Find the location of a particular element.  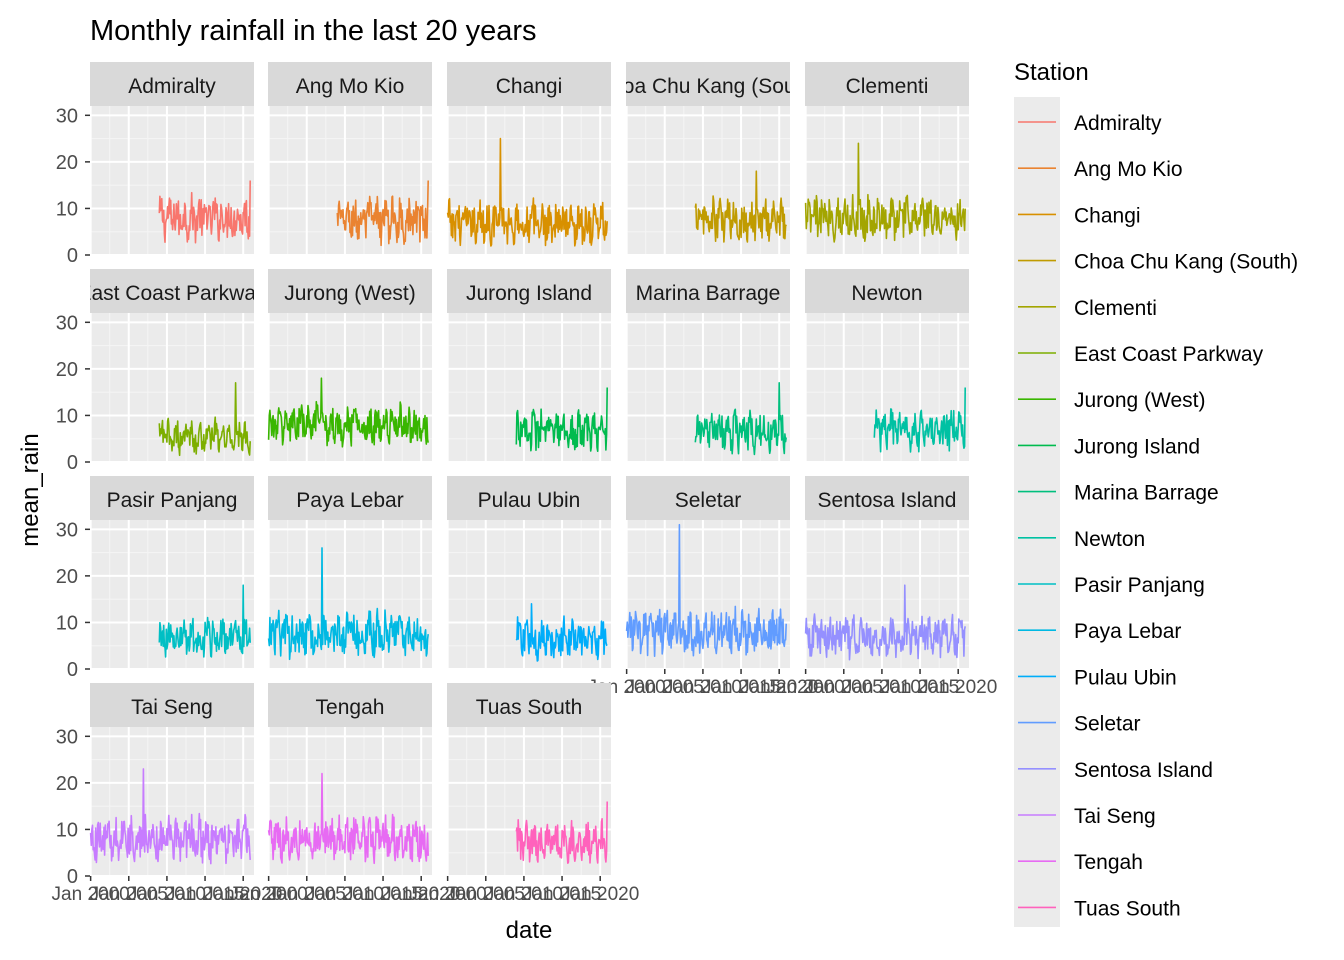

legend-label: East Coast Parkway is located at coordinates (1169, 354).